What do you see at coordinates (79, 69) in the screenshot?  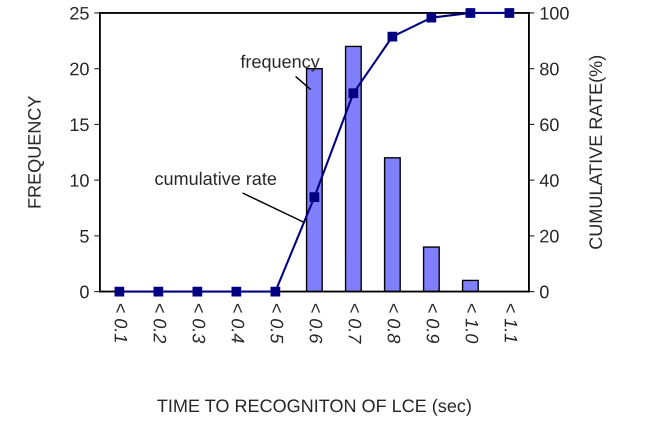 I see `y-tick-label: 20` at bounding box center [79, 69].